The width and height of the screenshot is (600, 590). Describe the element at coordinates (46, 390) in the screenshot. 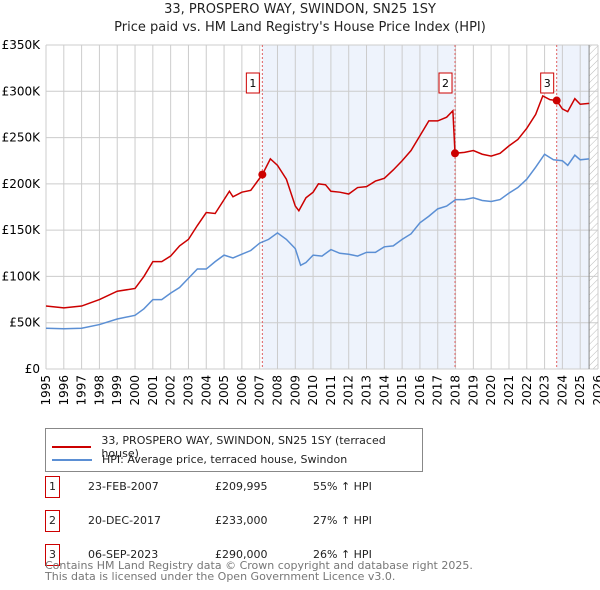

I see `x-tick-label: 1995` at that location.